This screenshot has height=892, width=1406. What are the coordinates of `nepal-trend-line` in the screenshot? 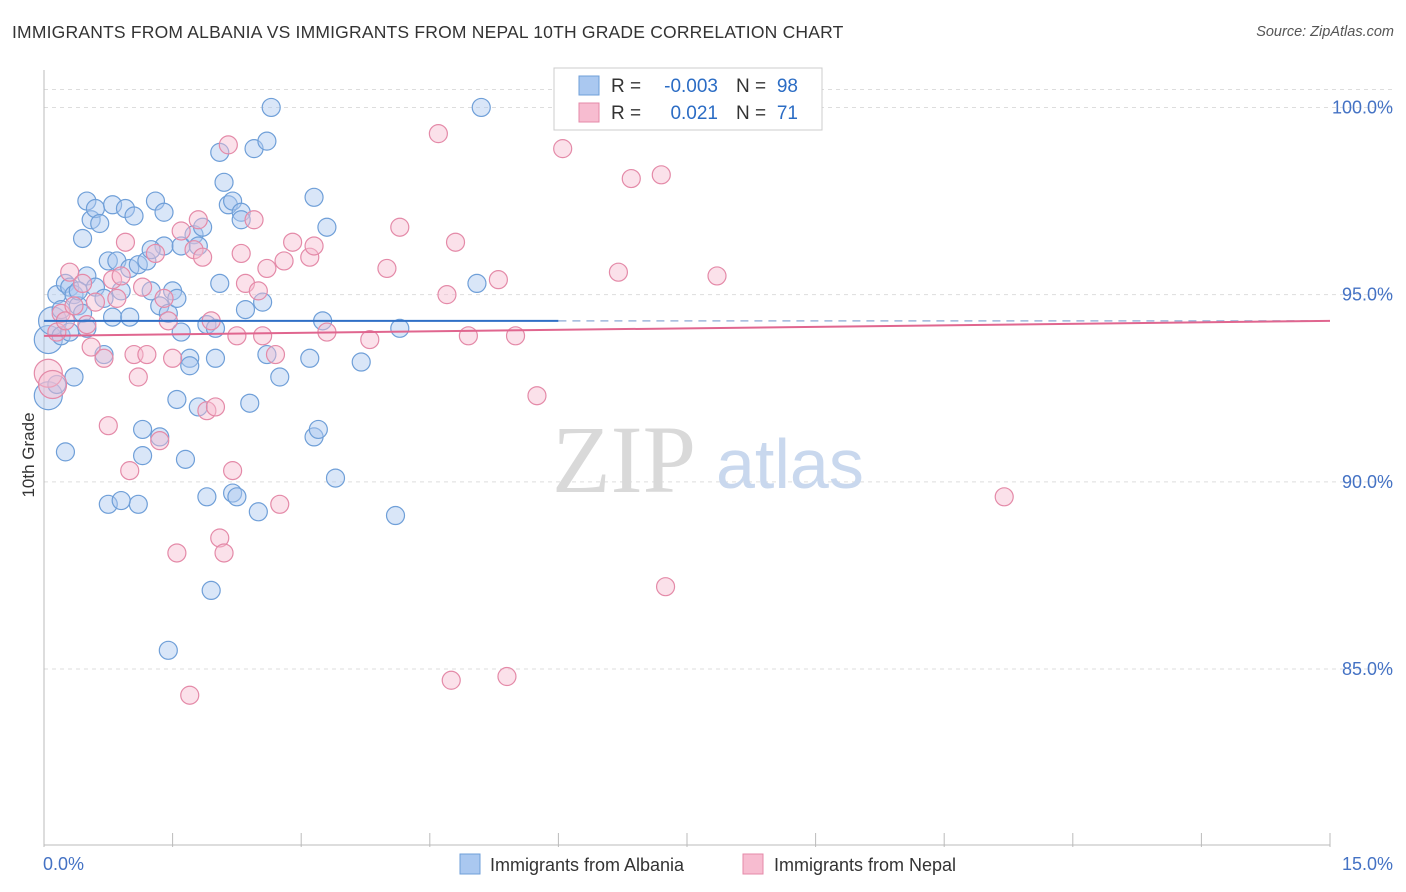 It's located at (687, 328).